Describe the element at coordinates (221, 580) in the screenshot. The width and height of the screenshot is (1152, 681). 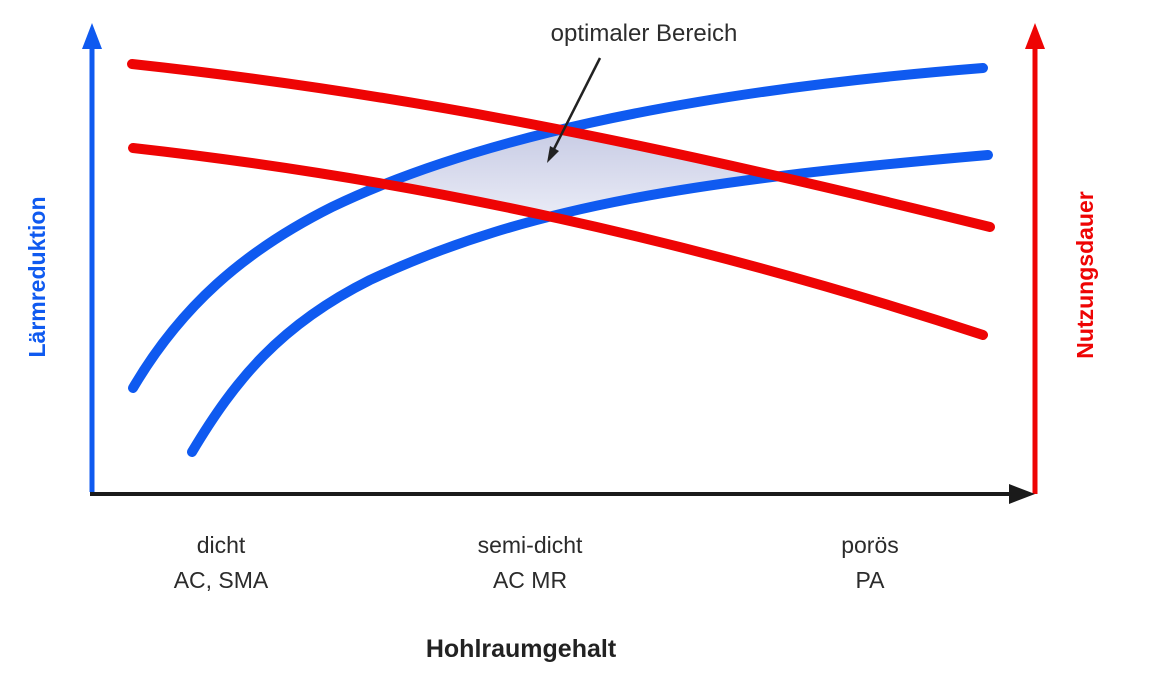
I see `x-category-dicht-line2: AC, SMA` at that location.